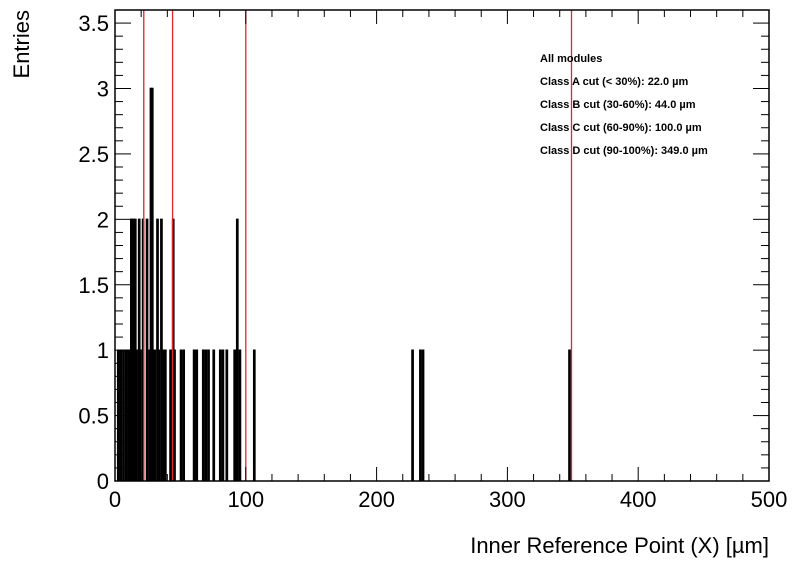 The image size is (792, 562). Describe the element at coordinates (103, 350) in the screenshot. I see `y-tick-label: 1` at that location.